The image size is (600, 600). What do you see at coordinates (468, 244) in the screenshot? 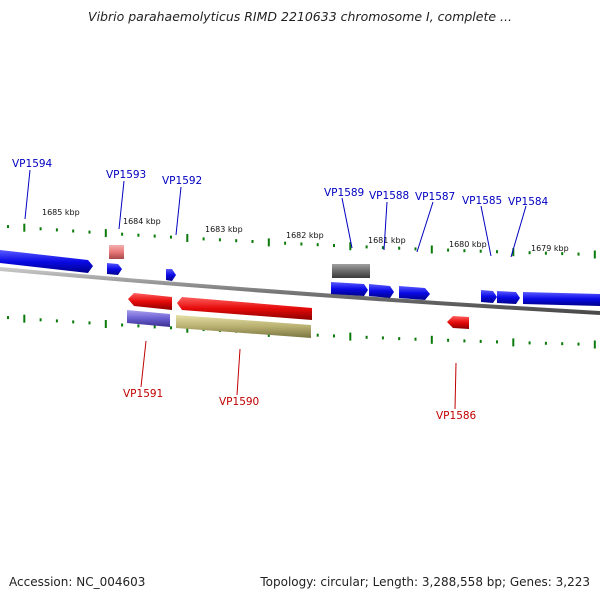
I see `scale-label: 1680 kbp` at bounding box center [468, 244].